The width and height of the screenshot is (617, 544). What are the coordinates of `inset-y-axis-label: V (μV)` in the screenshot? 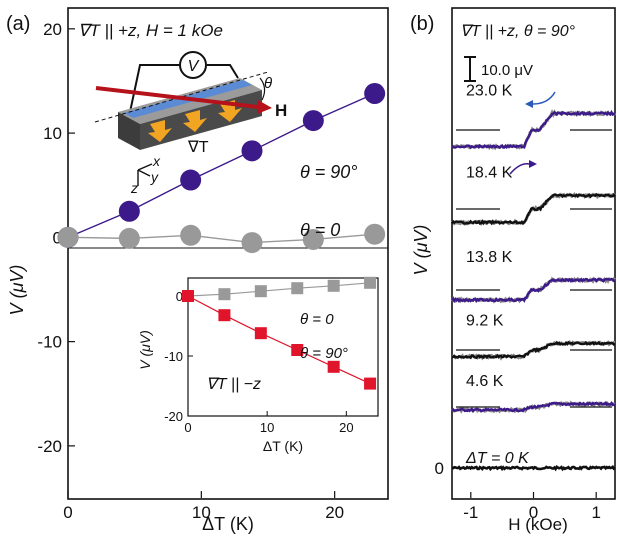 It's located at (145, 350).